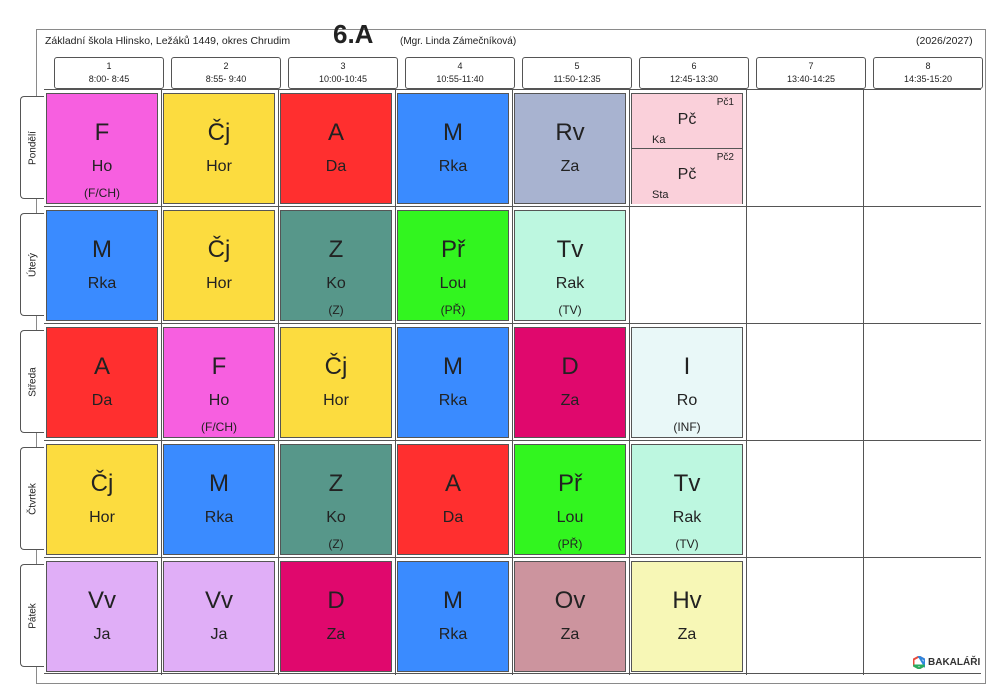 This screenshot has height=697, width=1000. Describe the element at coordinates (725, 157) in the screenshot. I see `lesson-group: Pč2` at that location.